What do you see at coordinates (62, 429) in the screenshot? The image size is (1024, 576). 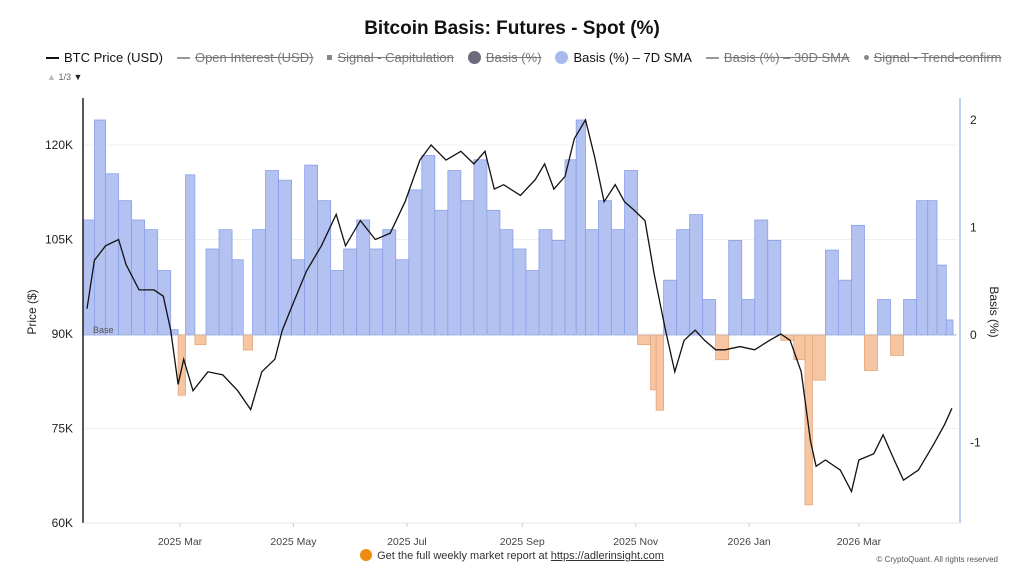 I see `y-left-tick-label: 75K` at bounding box center [62, 429].